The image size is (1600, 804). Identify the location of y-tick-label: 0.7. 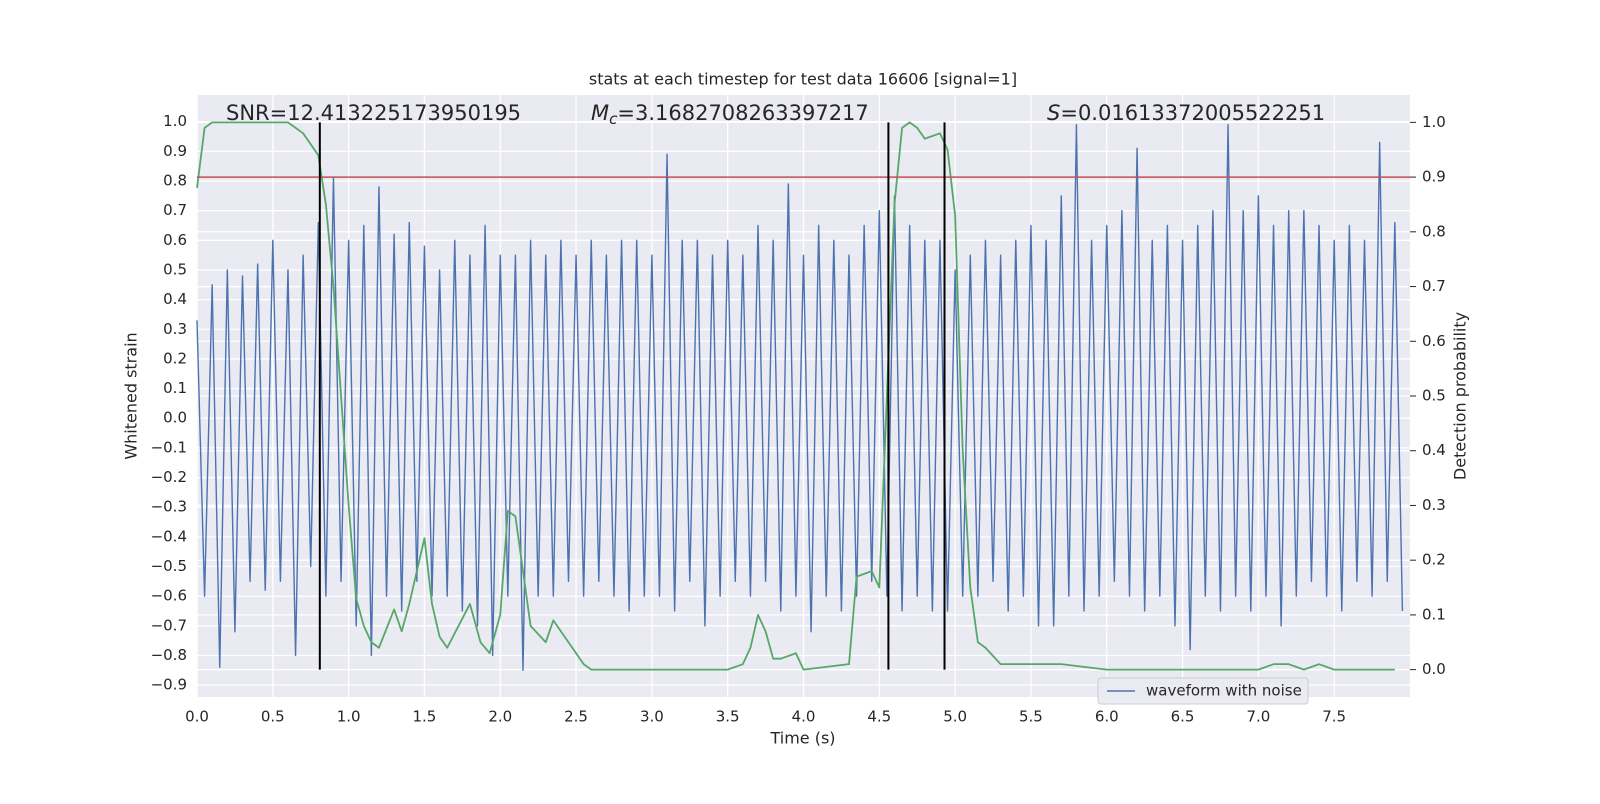
(175, 210).